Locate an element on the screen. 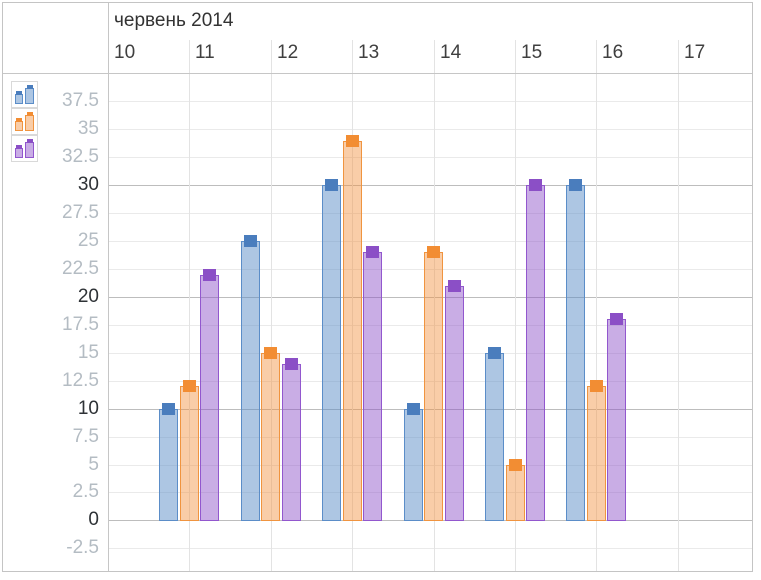 The image size is (761, 580). y-axis-tick-label: 32.5 is located at coordinates (80, 156).